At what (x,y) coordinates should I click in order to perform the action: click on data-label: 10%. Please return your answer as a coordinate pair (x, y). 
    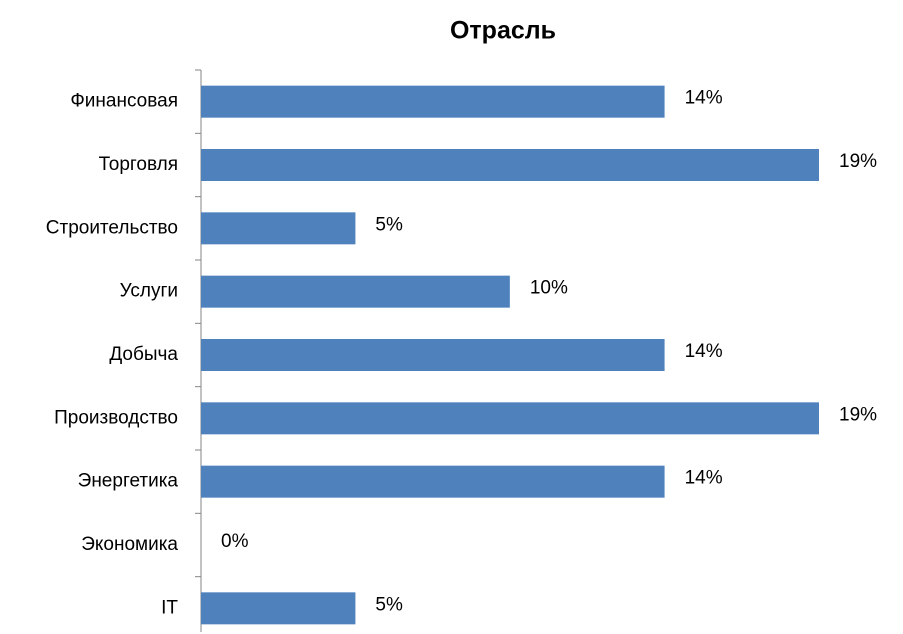
    Looking at the image, I should click on (549, 288).